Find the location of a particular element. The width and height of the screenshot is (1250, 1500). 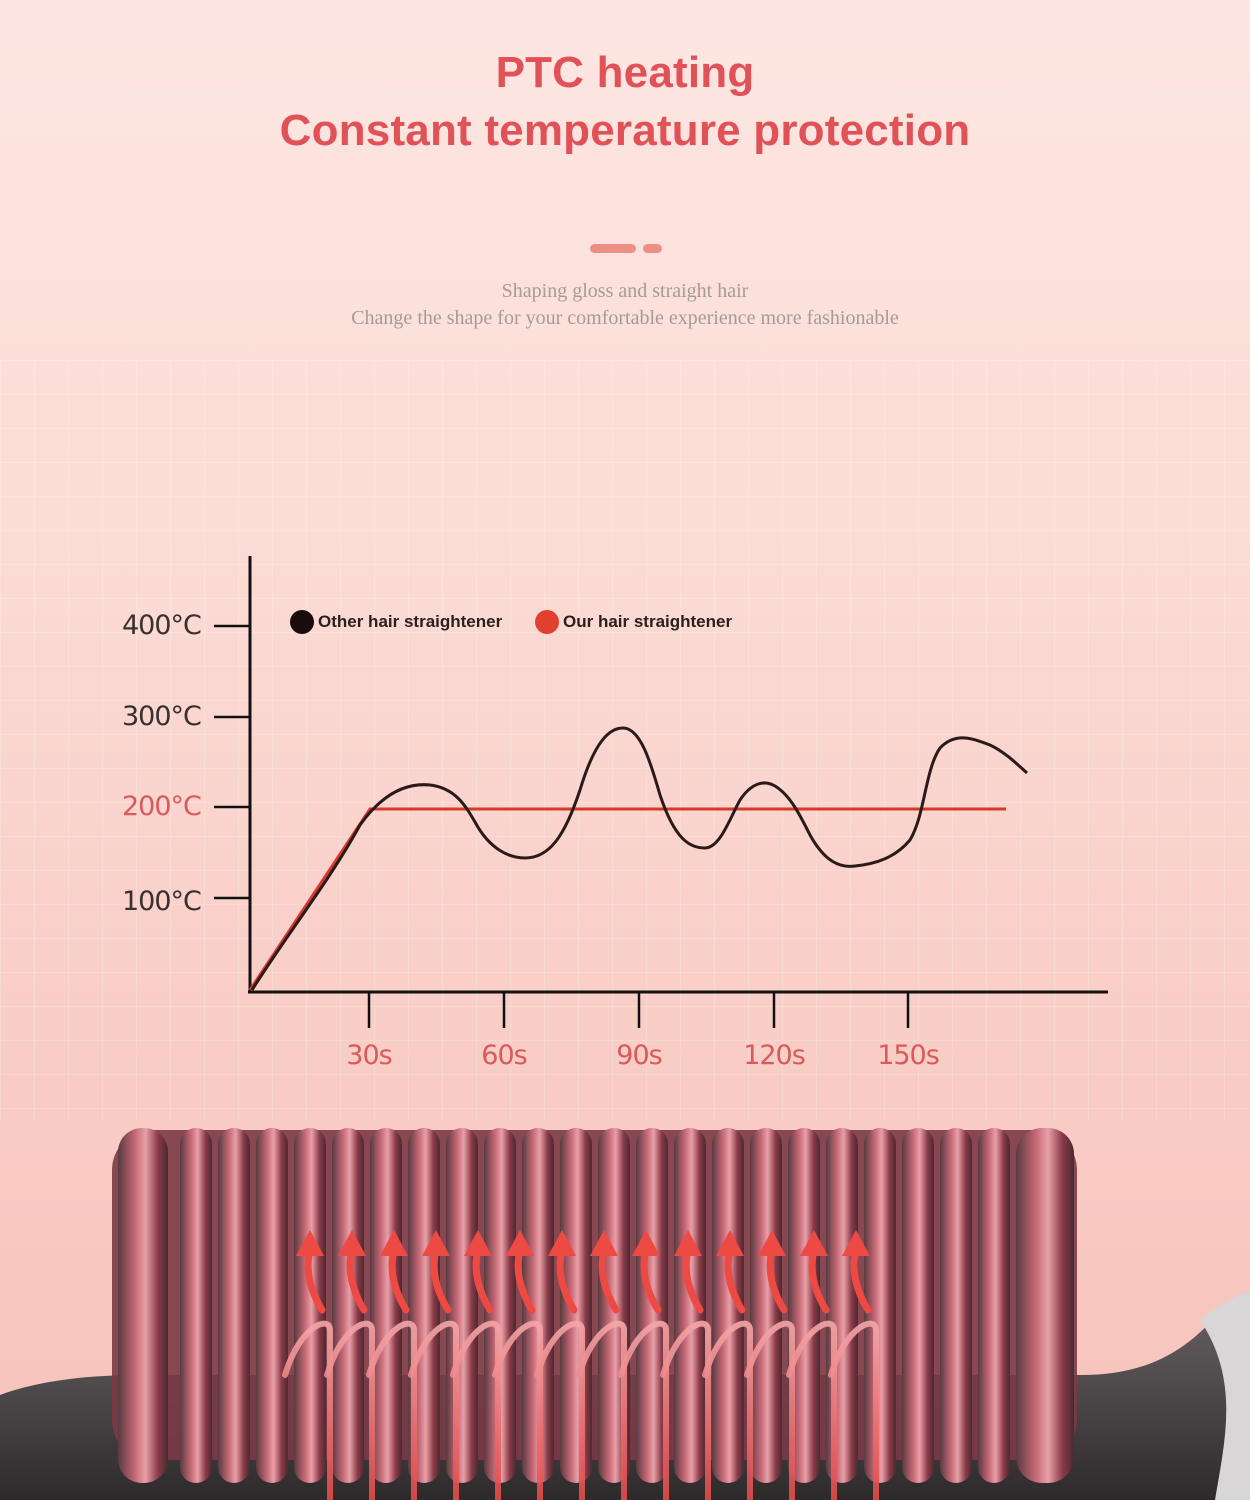

heat-arrows is located at coordinates (580, 1365).